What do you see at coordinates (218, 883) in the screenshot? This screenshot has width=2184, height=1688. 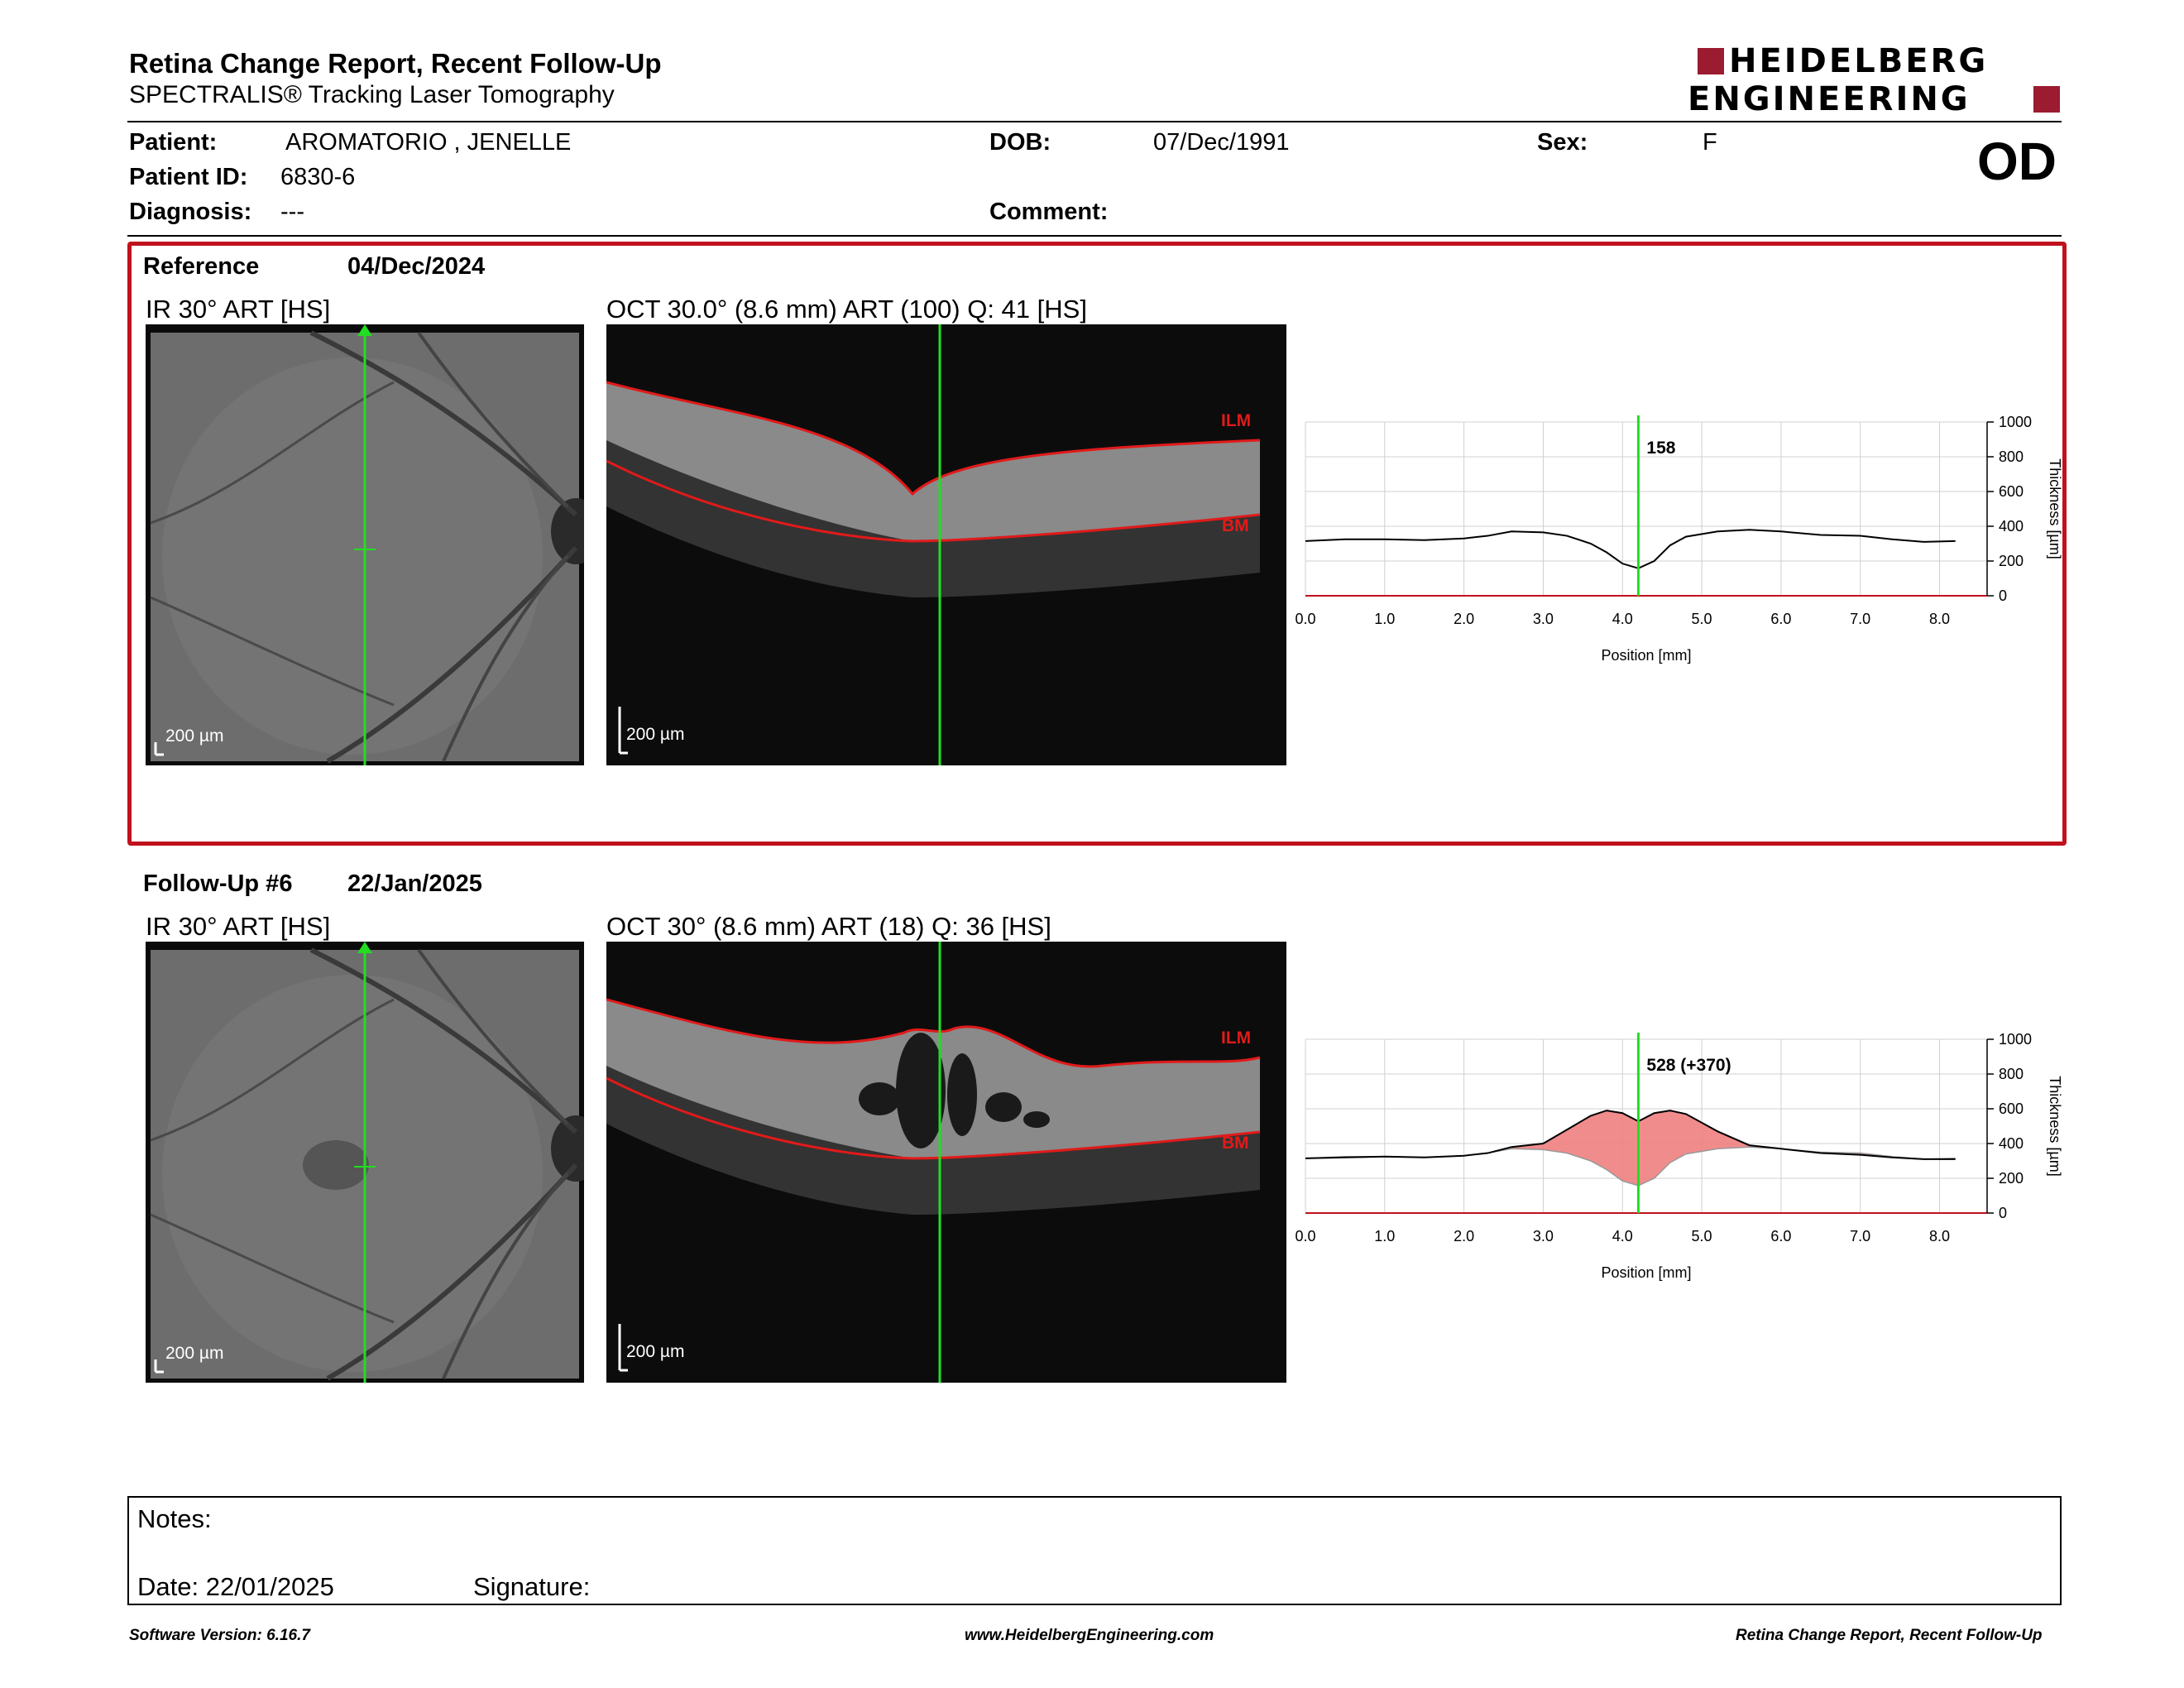 I see `followup-label: Follow-Up #6` at bounding box center [218, 883].